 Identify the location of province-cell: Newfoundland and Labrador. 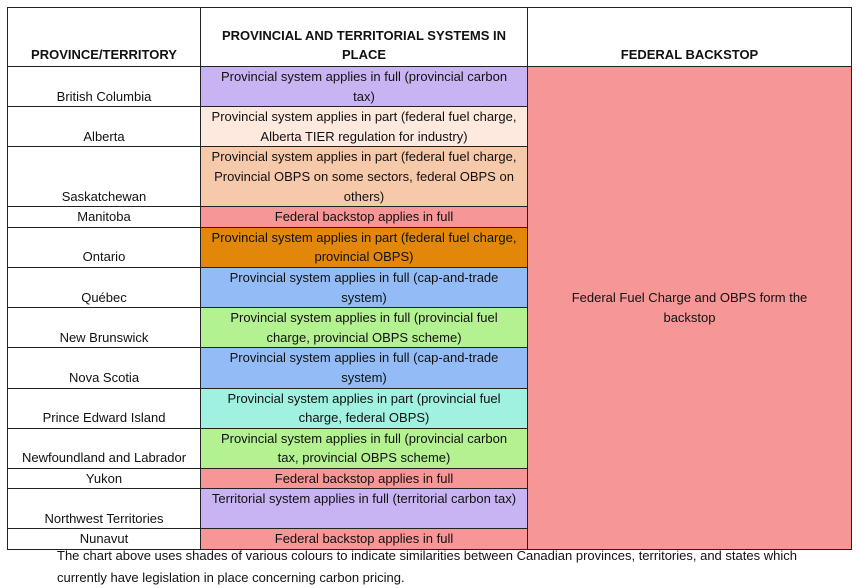
(104, 448).